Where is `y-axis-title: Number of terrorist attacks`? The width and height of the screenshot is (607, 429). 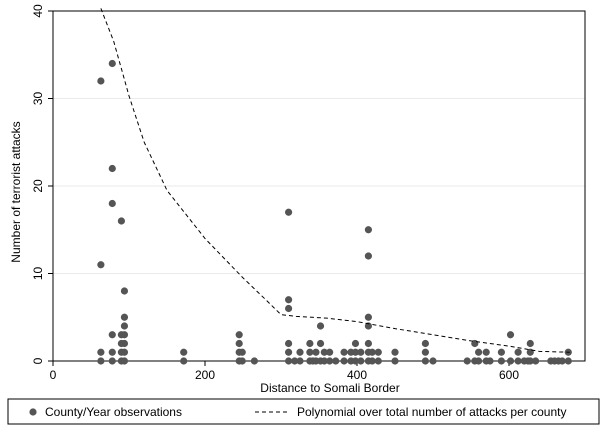 y-axis-title: Number of terrorist attacks is located at coordinates (16, 191).